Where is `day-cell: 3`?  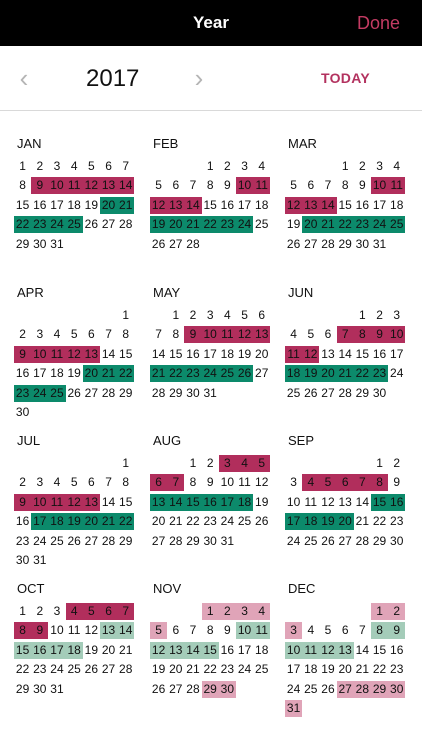
day-cell: 3 is located at coordinates (40, 334).